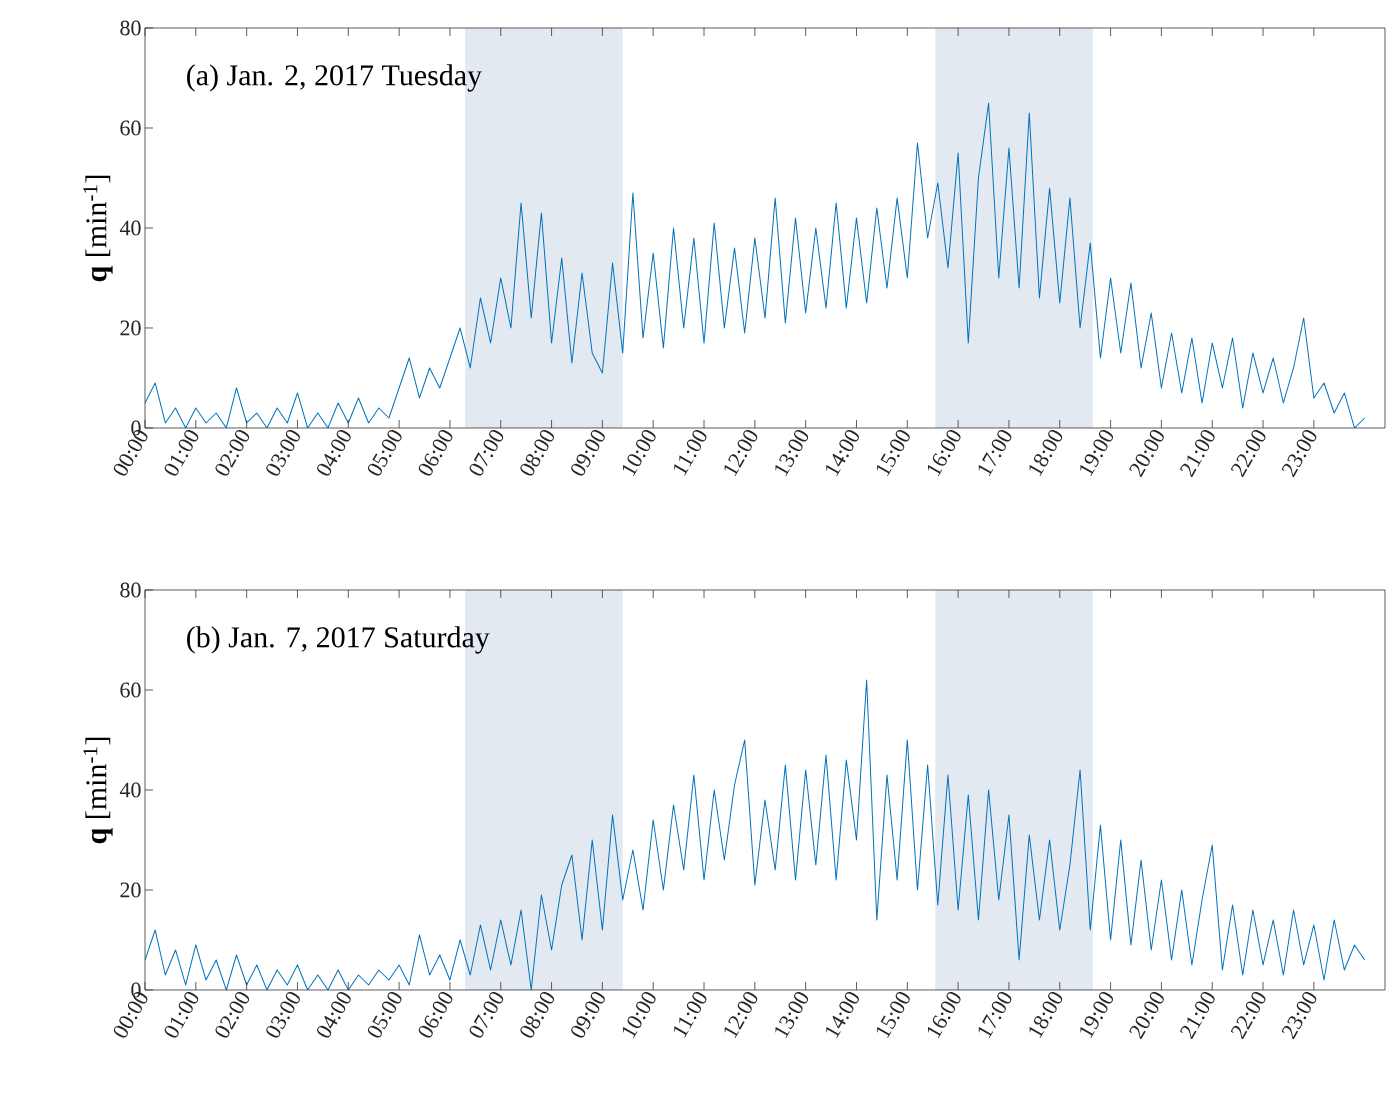  What do you see at coordinates (338, 640) in the screenshot?
I see `text: (b) Jan. 7, 2017 Saturday` at bounding box center [338, 640].